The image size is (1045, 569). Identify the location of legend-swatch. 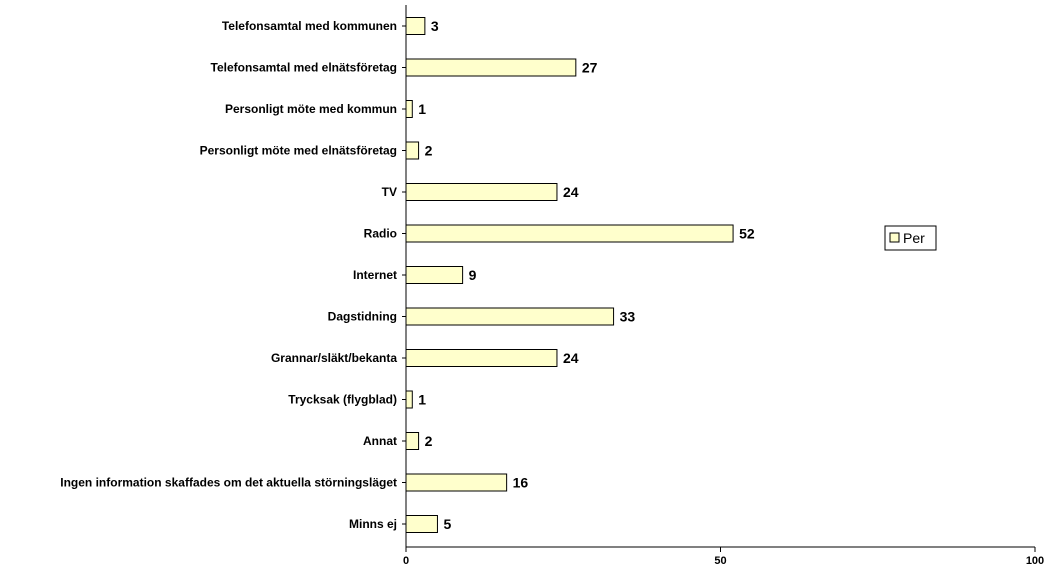
(894, 237).